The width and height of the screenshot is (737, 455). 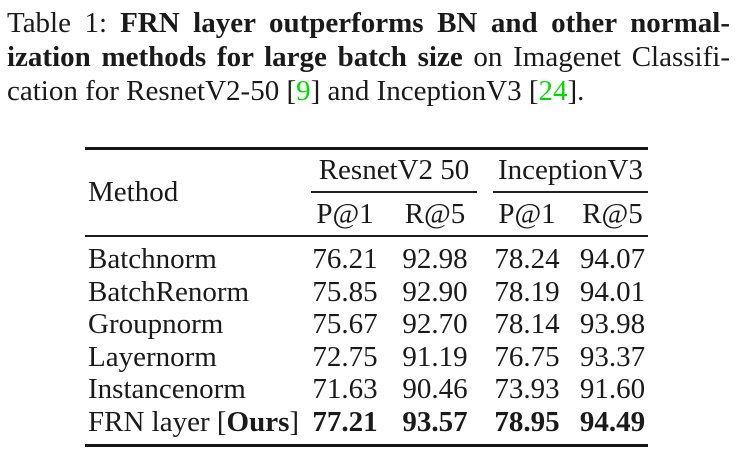 What do you see at coordinates (303, 91) in the screenshot?
I see `citation-9-link: 9` at bounding box center [303, 91].